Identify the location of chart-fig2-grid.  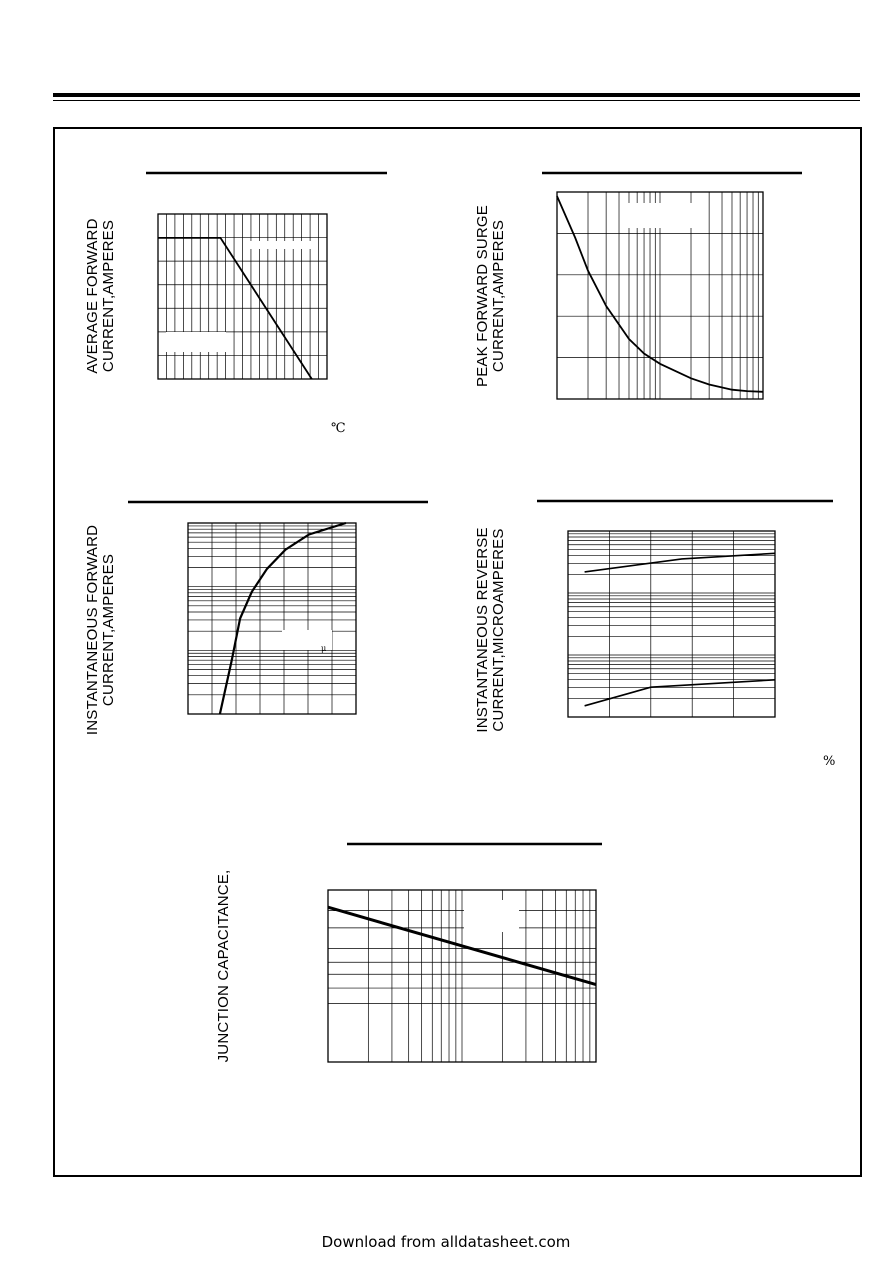
(660, 295).